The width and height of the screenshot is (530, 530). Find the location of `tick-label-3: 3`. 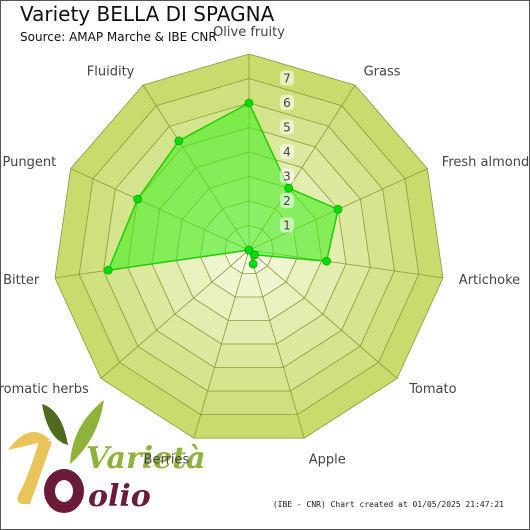

tick-label-3: 3 is located at coordinates (287, 177).